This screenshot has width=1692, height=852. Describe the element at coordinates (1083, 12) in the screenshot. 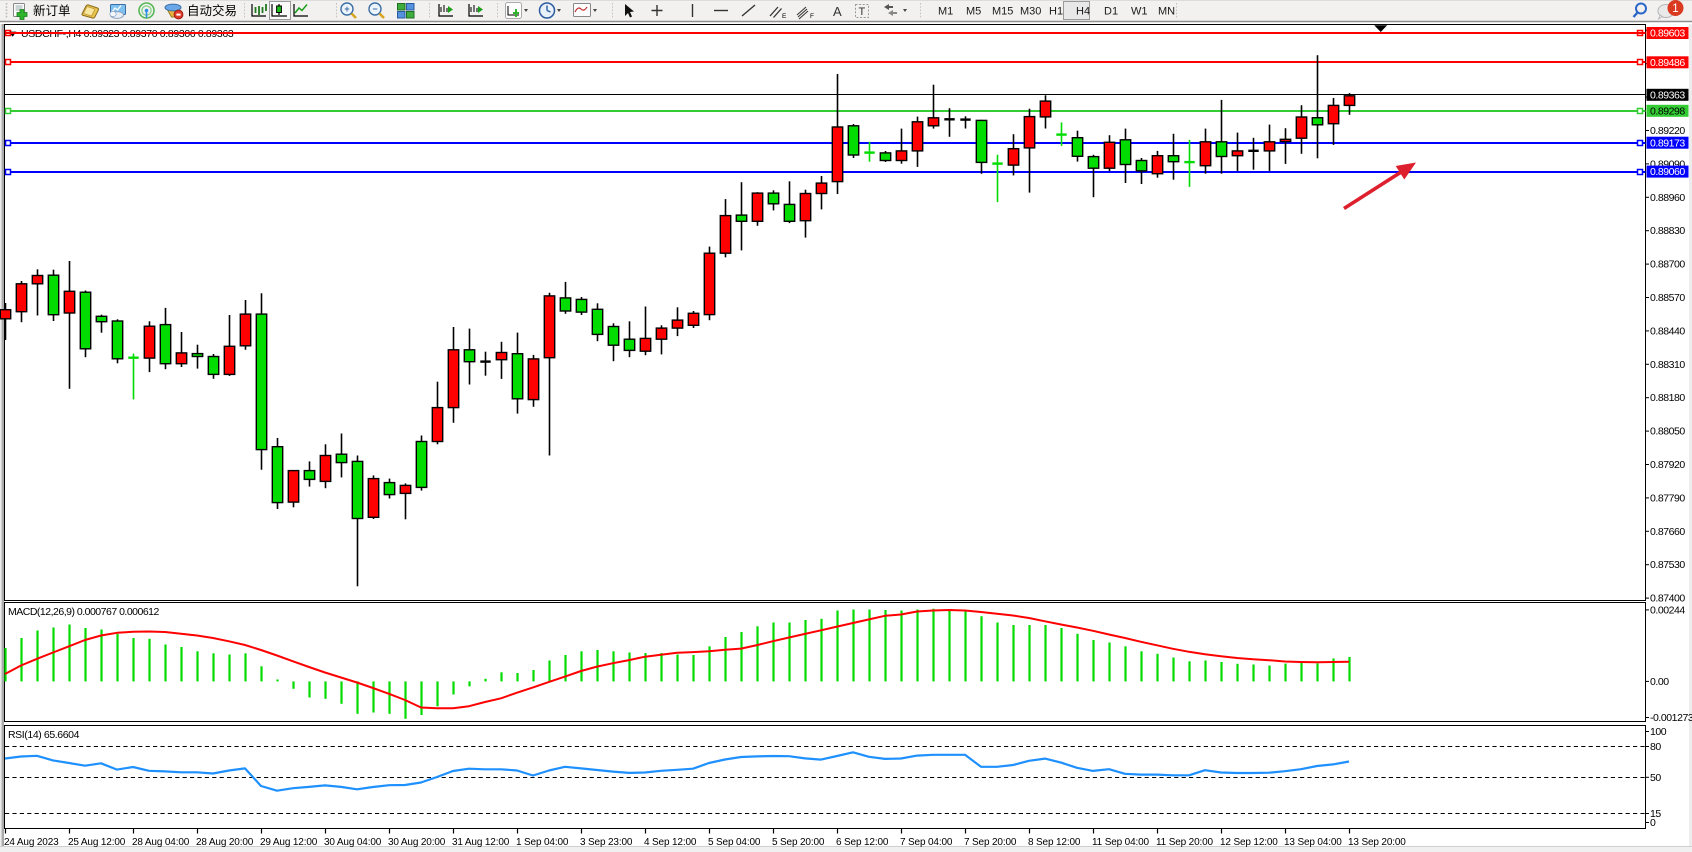

I see `svg-text: H4` at that location.